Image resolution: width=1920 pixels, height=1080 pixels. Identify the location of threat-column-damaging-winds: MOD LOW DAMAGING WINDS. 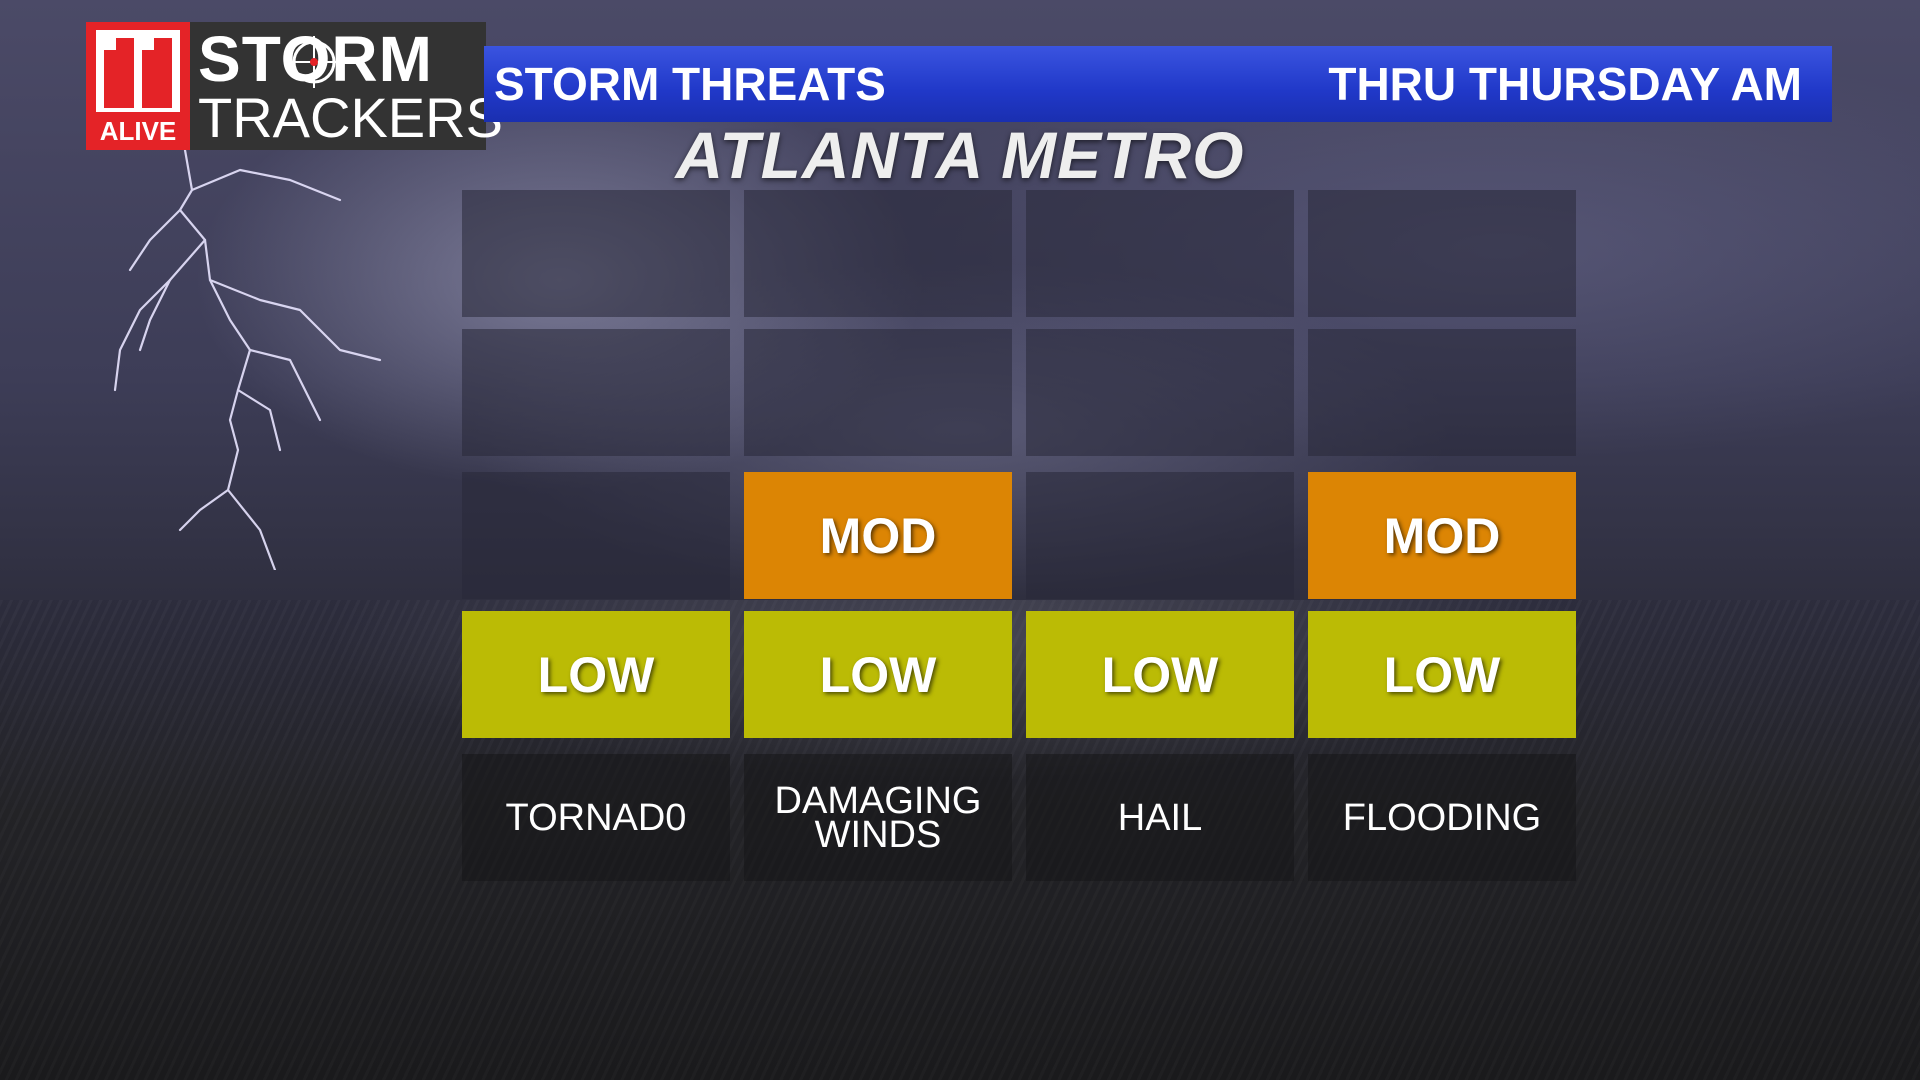
(878, 540).